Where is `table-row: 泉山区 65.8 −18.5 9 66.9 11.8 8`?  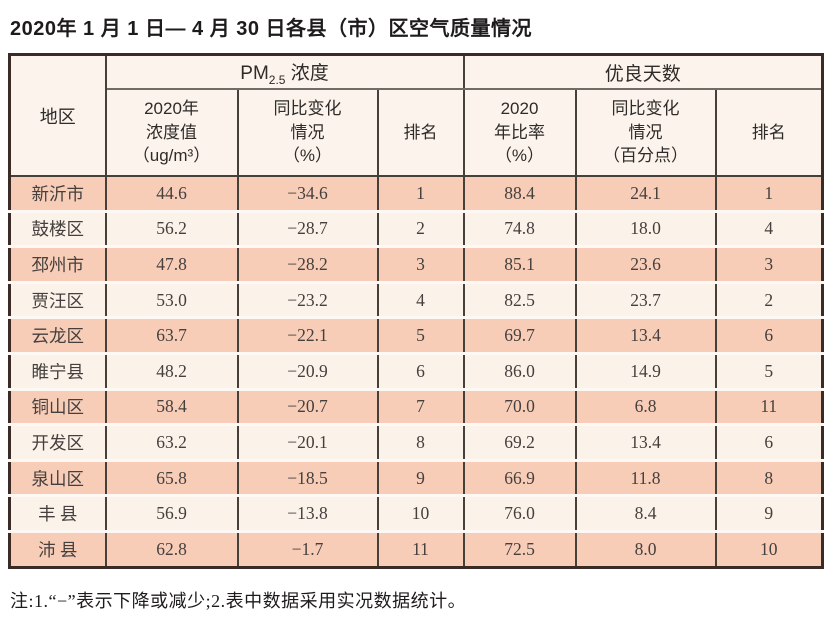
table-row: 泉山区 65.8 −18.5 9 66.9 11.8 8 is located at coordinates (416, 479).